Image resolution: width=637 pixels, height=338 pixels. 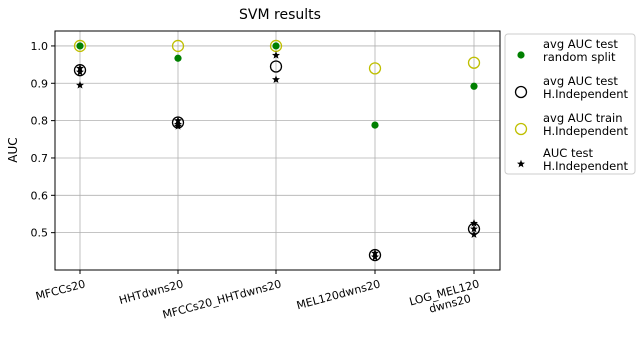 What do you see at coordinates (40, 195) in the screenshot?
I see `y-tick-label: 0.6` at bounding box center [40, 195].